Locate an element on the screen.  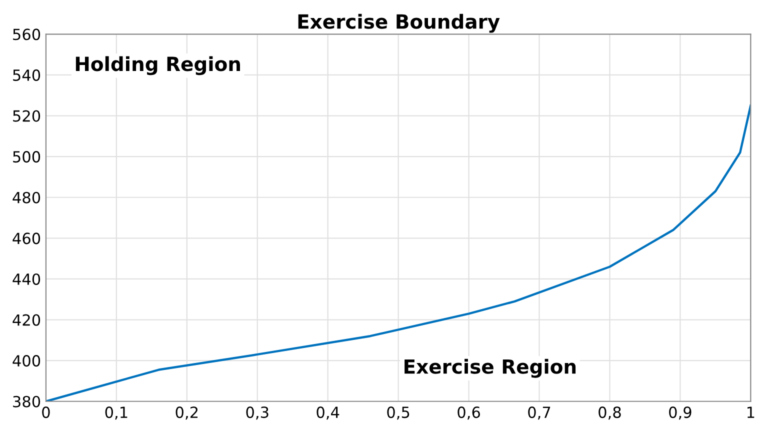
x-tick-label: 0,3 is located at coordinates (257, 413).